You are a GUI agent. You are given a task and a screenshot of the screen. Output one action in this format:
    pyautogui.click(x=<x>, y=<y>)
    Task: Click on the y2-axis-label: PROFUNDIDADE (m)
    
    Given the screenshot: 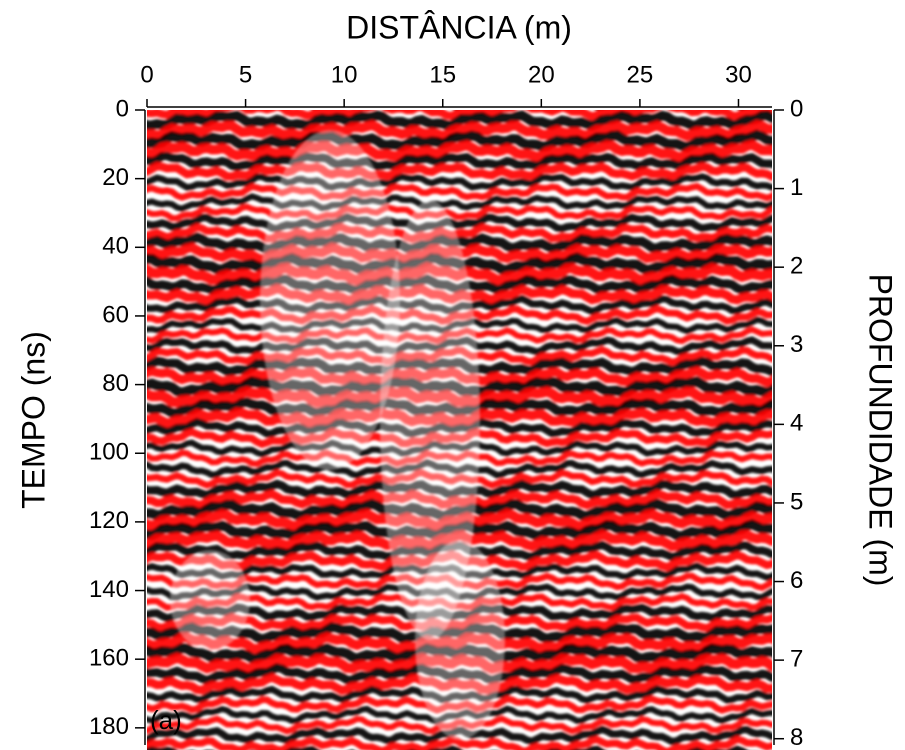 What is the action you would take?
    pyautogui.click(x=881, y=430)
    